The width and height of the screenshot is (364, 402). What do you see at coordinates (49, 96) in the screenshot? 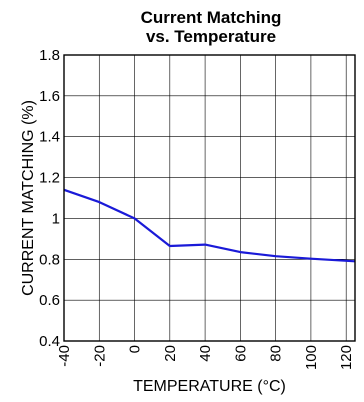
I see `y-tick-label: 1.6` at bounding box center [49, 96].